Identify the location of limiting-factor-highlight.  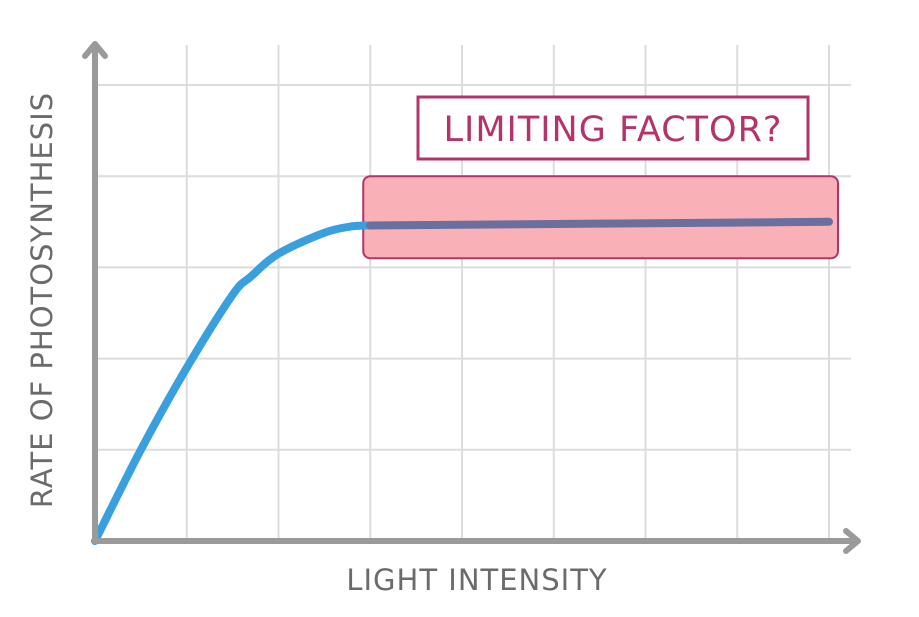
(600, 217).